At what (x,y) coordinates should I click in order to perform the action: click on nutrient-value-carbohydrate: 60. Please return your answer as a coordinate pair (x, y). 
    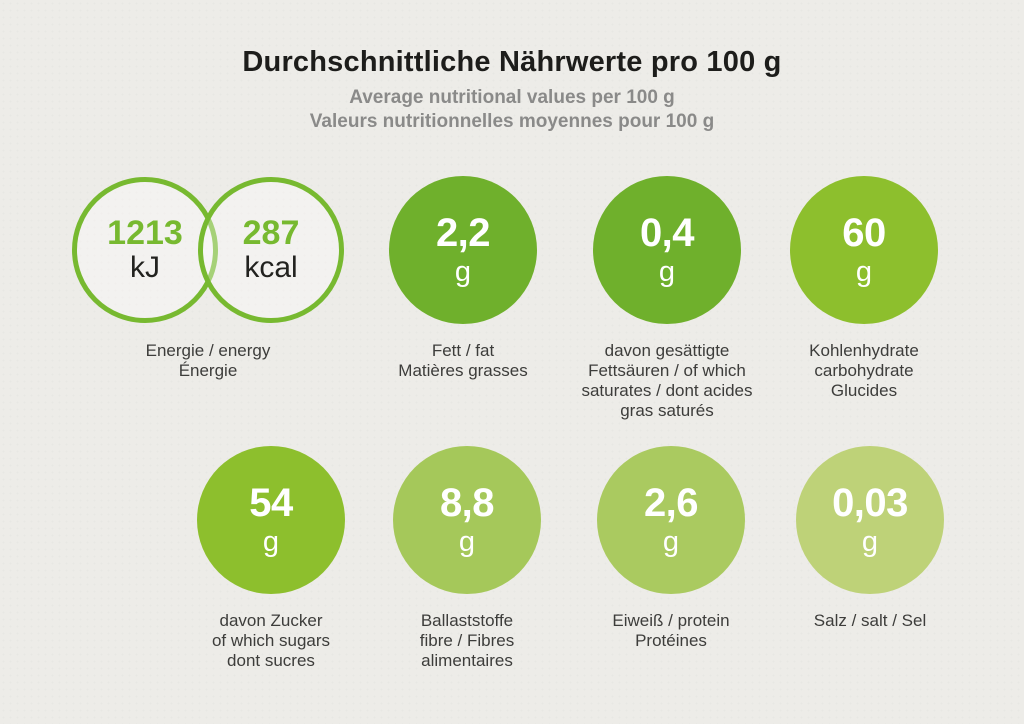
    Looking at the image, I should click on (864, 232).